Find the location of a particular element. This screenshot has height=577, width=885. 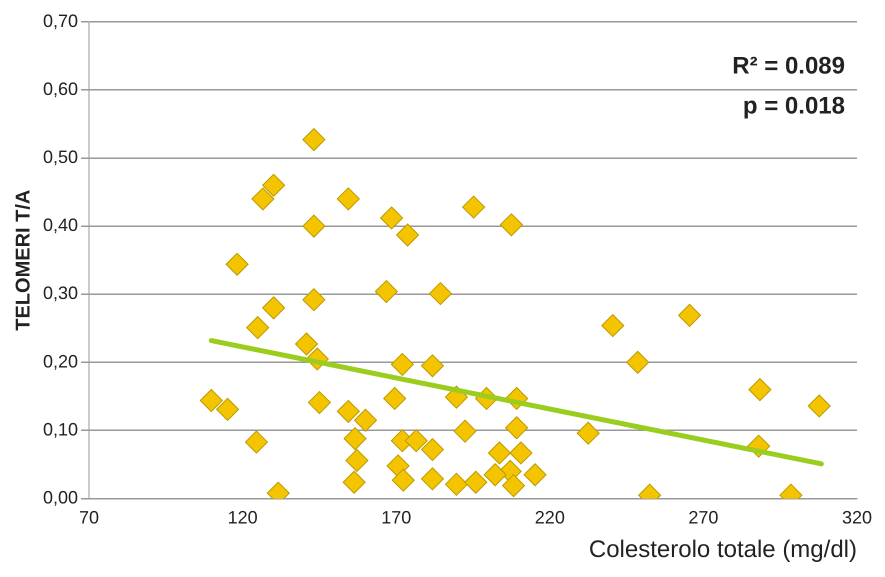

x-axis-title: Colesterolo totale (mg/dl) is located at coordinates (722, 550).